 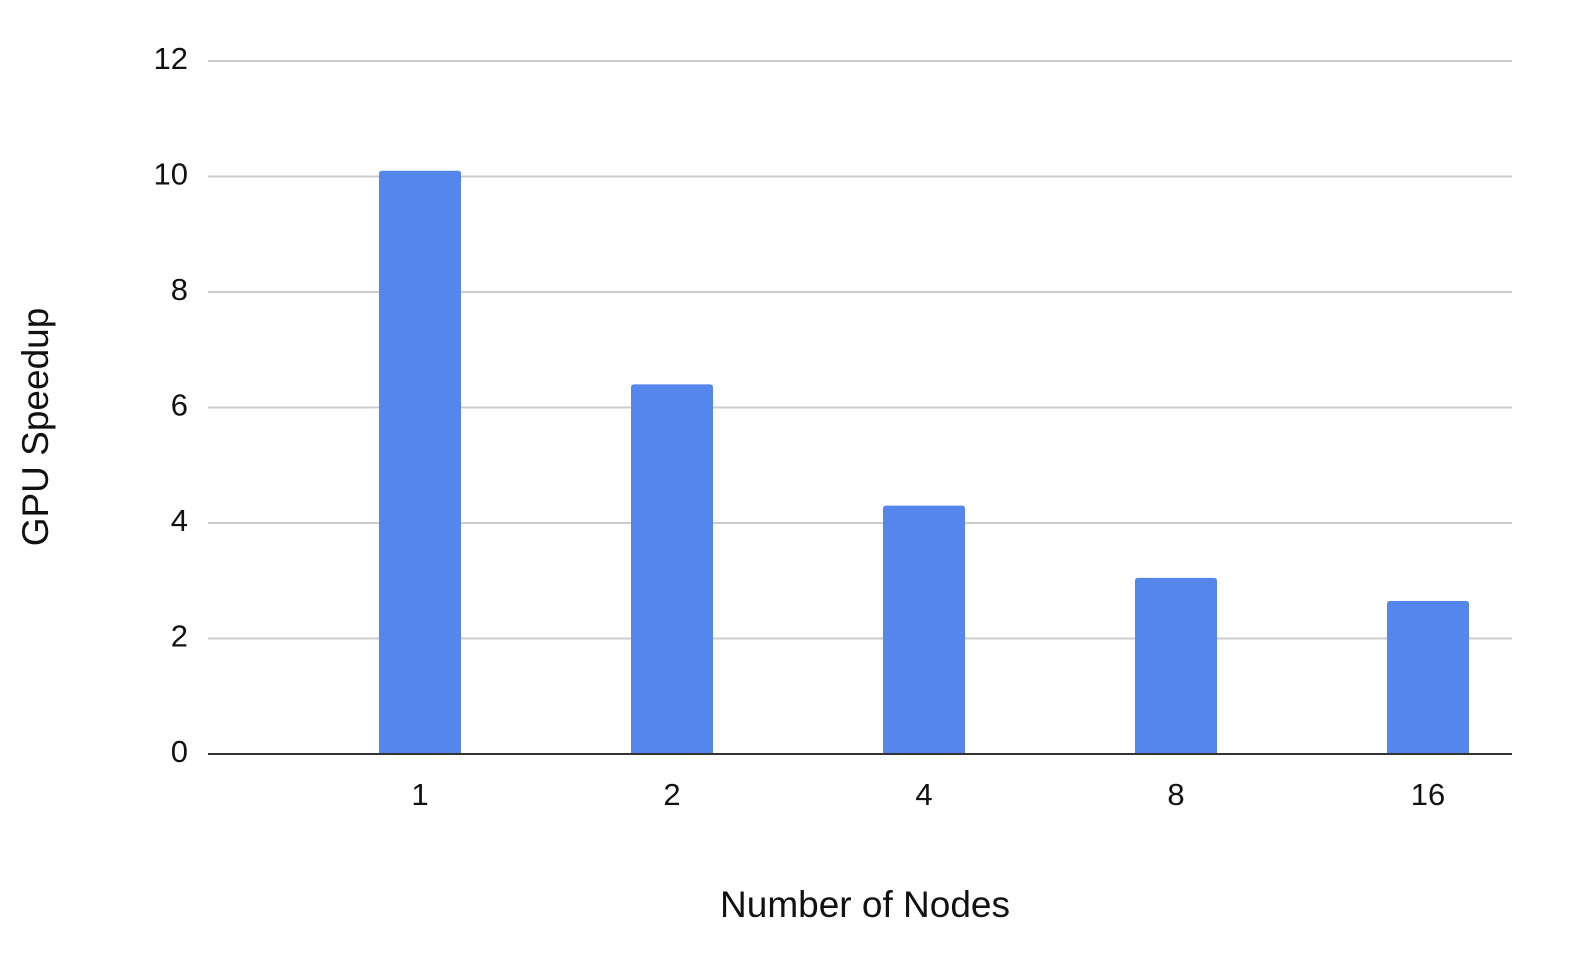 What do you see at coordinates (179, 520) in the screenshot?
I see `y-tick-label: 4` at bounding box center [179, 520].